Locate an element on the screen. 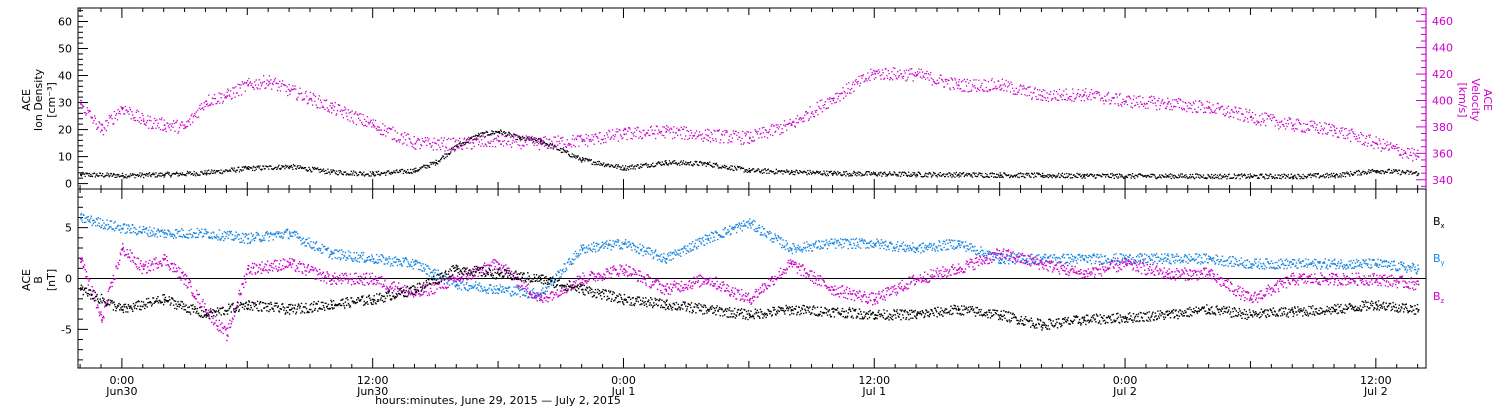 Image resolution: width=1500 pixels, height=410 pixels. density-tick-label: 0 is located at coordinates (68, 184).